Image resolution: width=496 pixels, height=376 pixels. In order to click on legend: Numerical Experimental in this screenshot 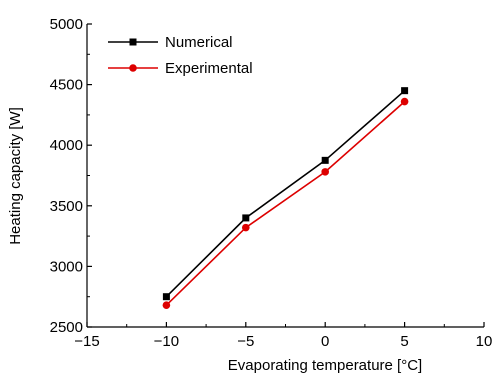, I will do `click(180, 55)`.